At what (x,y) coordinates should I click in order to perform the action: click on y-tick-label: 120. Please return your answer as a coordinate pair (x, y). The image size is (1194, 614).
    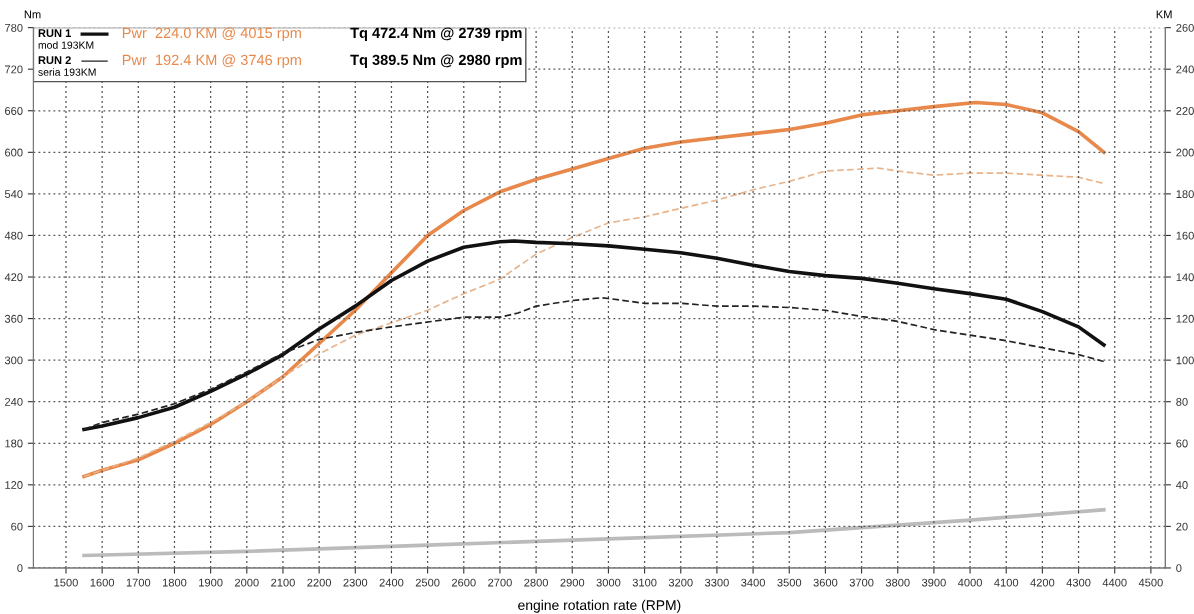
    Looking at the image, I should click on (14, 485).